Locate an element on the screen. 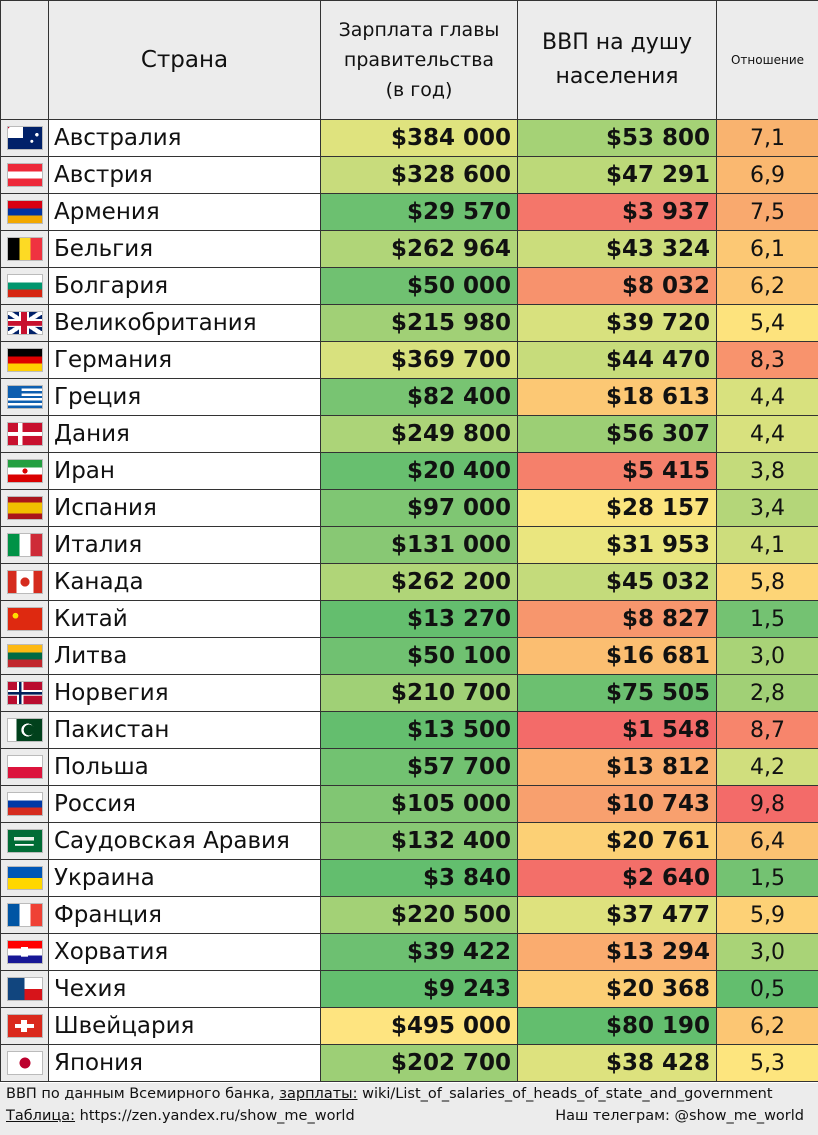  table-row: Греция $82 400 $18 613 4,4 is located at coordinates (409, 397).